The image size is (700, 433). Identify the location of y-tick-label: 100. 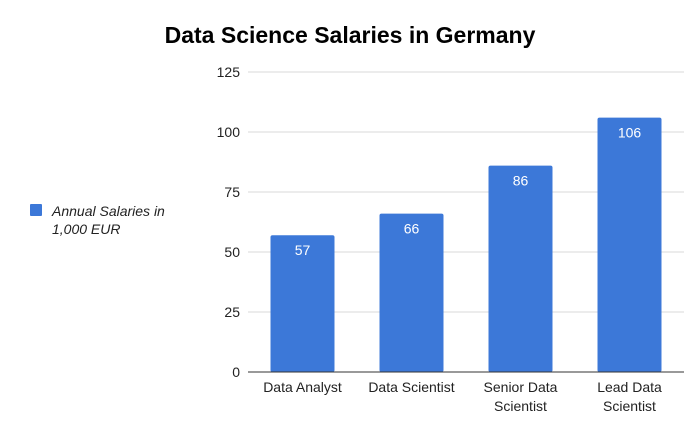
(229, 132).